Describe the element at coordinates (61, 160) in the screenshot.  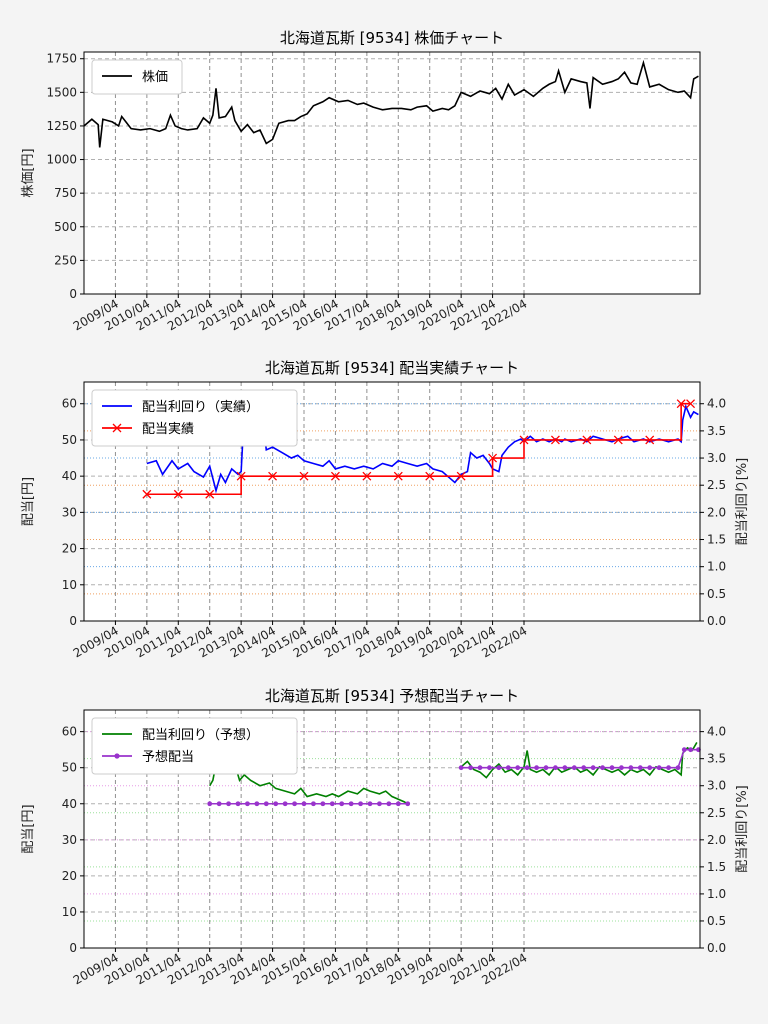
I see `y-tick-label: 1000` at that location.